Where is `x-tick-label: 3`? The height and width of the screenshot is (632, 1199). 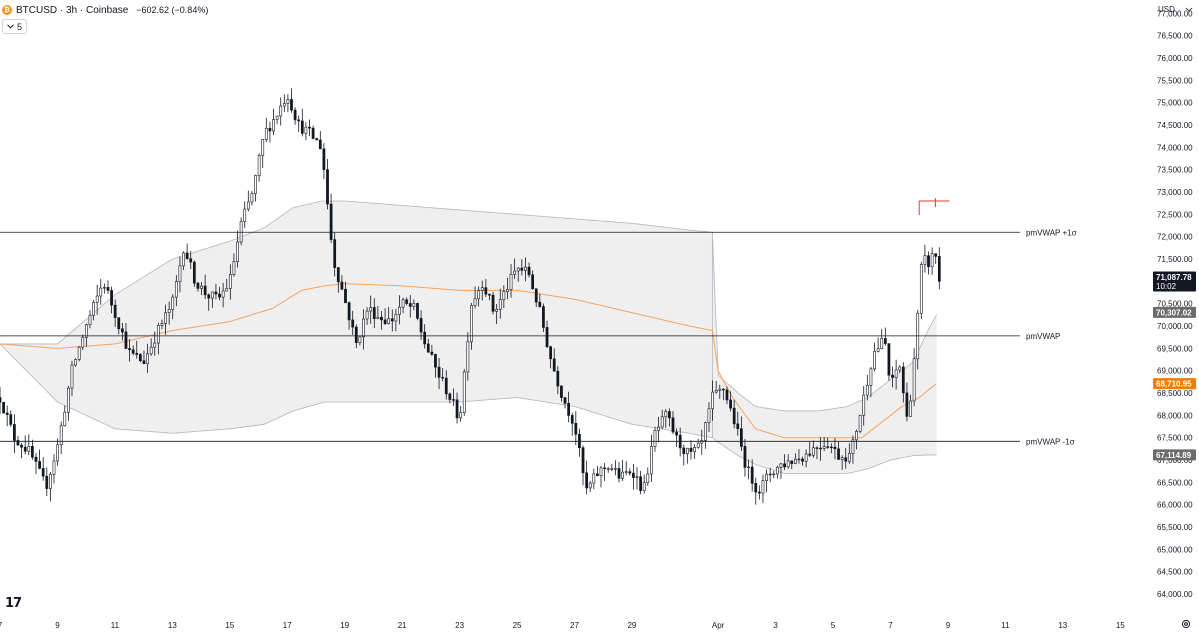 x-tick-label: 3 is located at coordinates (775, 625).